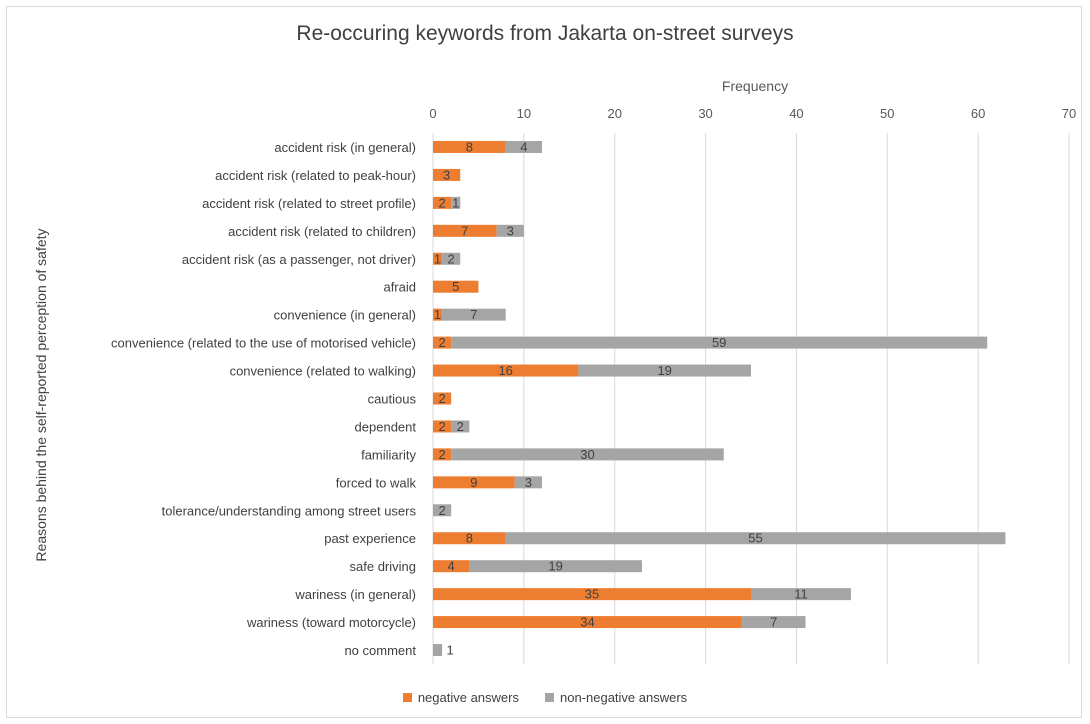  I want to click on x-tick-label: 60, so click(978, 113).